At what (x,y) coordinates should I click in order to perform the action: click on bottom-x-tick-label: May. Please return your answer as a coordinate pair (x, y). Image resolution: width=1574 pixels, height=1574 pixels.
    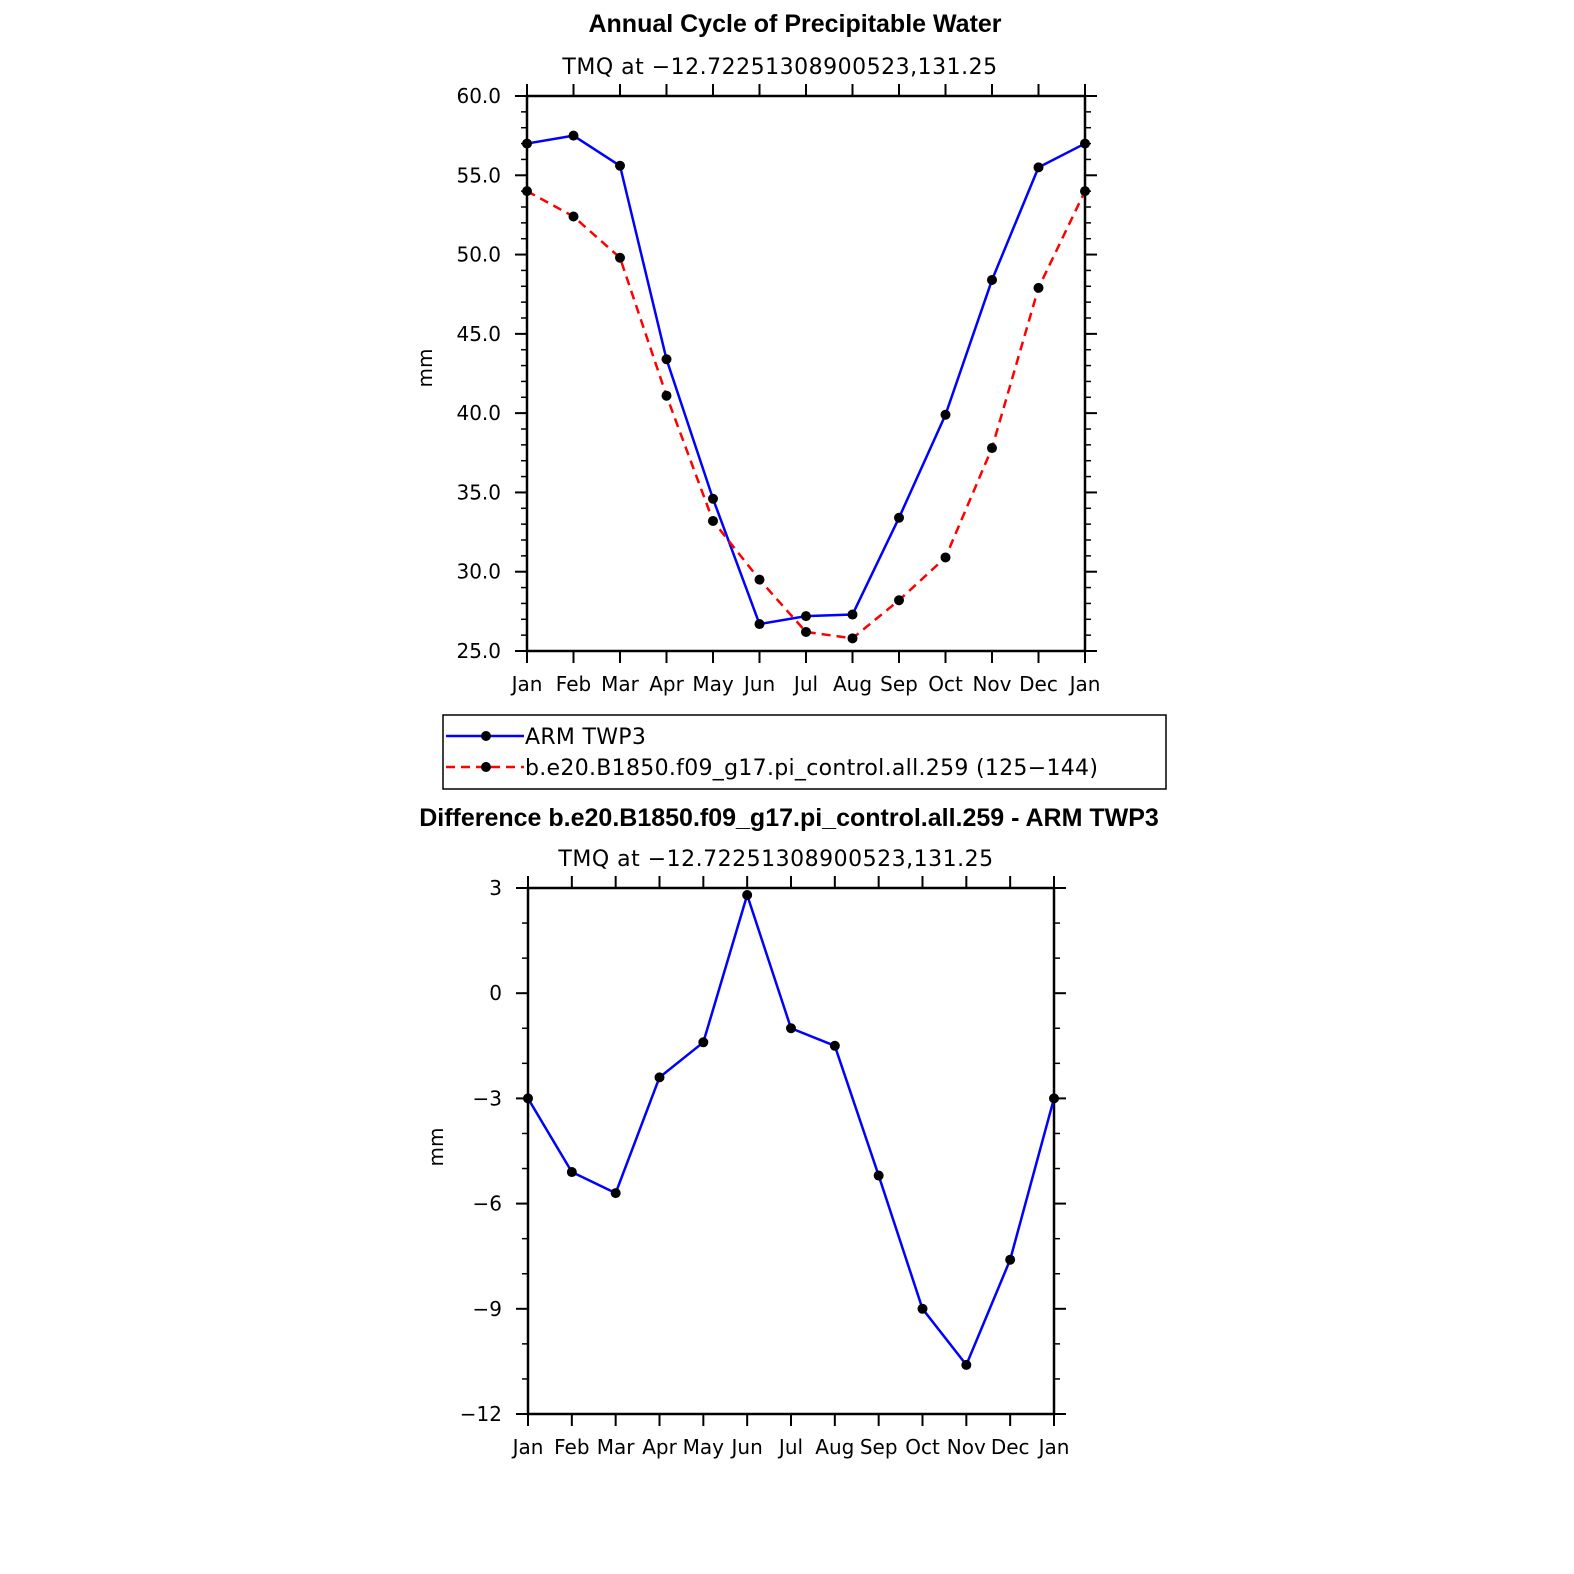
    Looking at the image, I should click on (704, 1447).